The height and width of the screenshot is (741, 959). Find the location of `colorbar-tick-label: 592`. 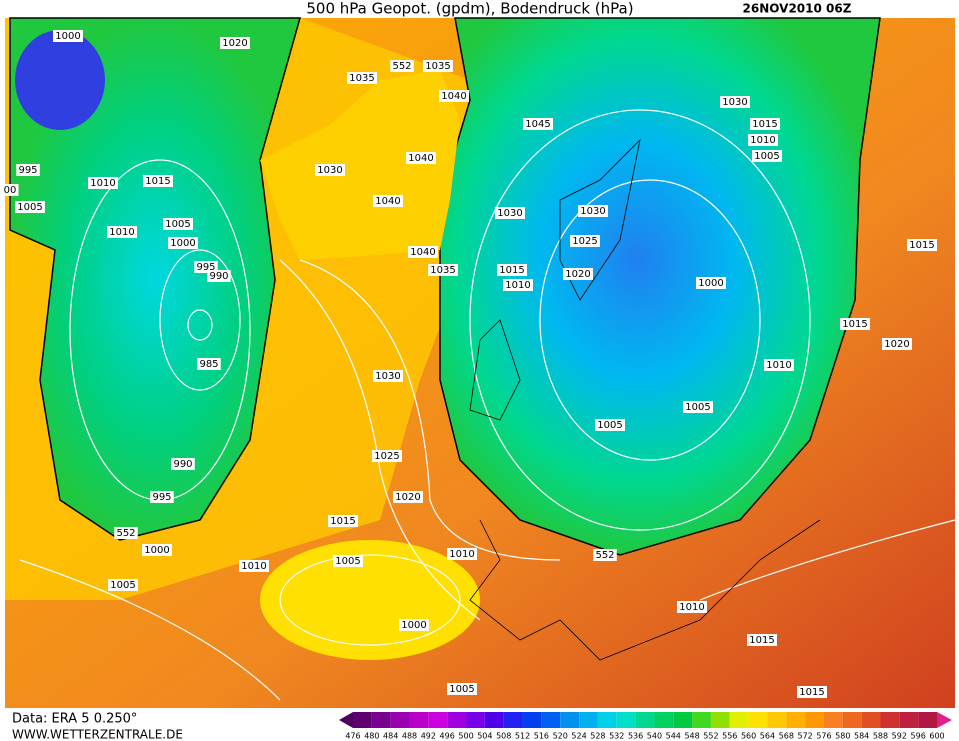

colorbar-tick-label: 592 is located at coordinates (899, 736).